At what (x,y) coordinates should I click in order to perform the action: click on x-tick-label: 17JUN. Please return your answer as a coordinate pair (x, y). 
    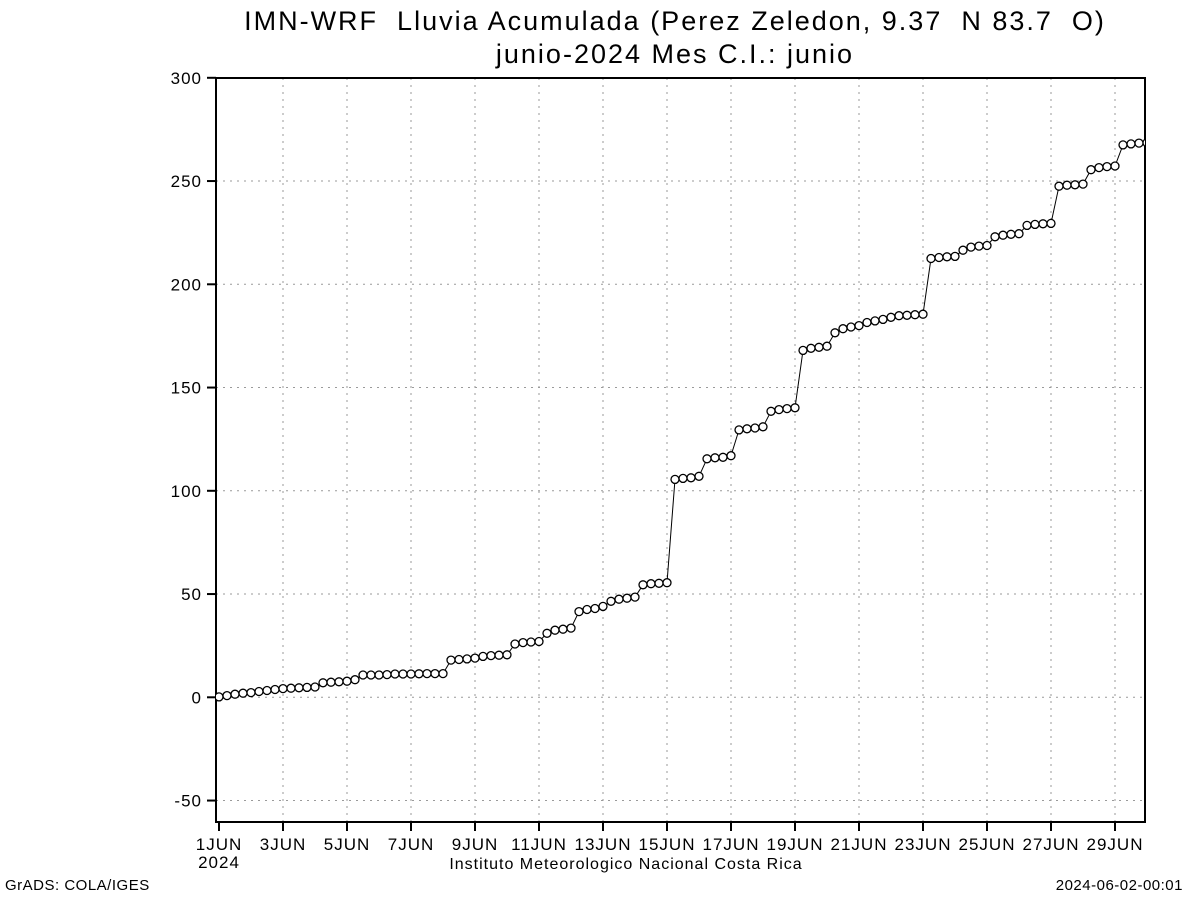
    Looking at the image, I should click on (731, 844).